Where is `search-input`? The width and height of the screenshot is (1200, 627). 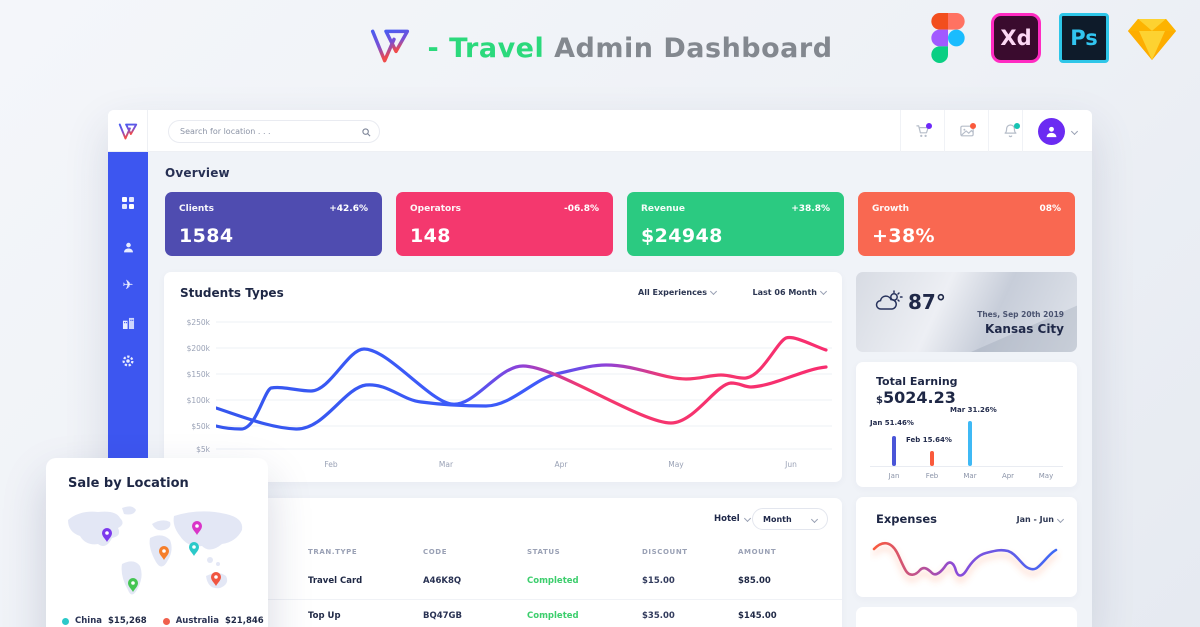 search-input is located at coordinates (271, 131).